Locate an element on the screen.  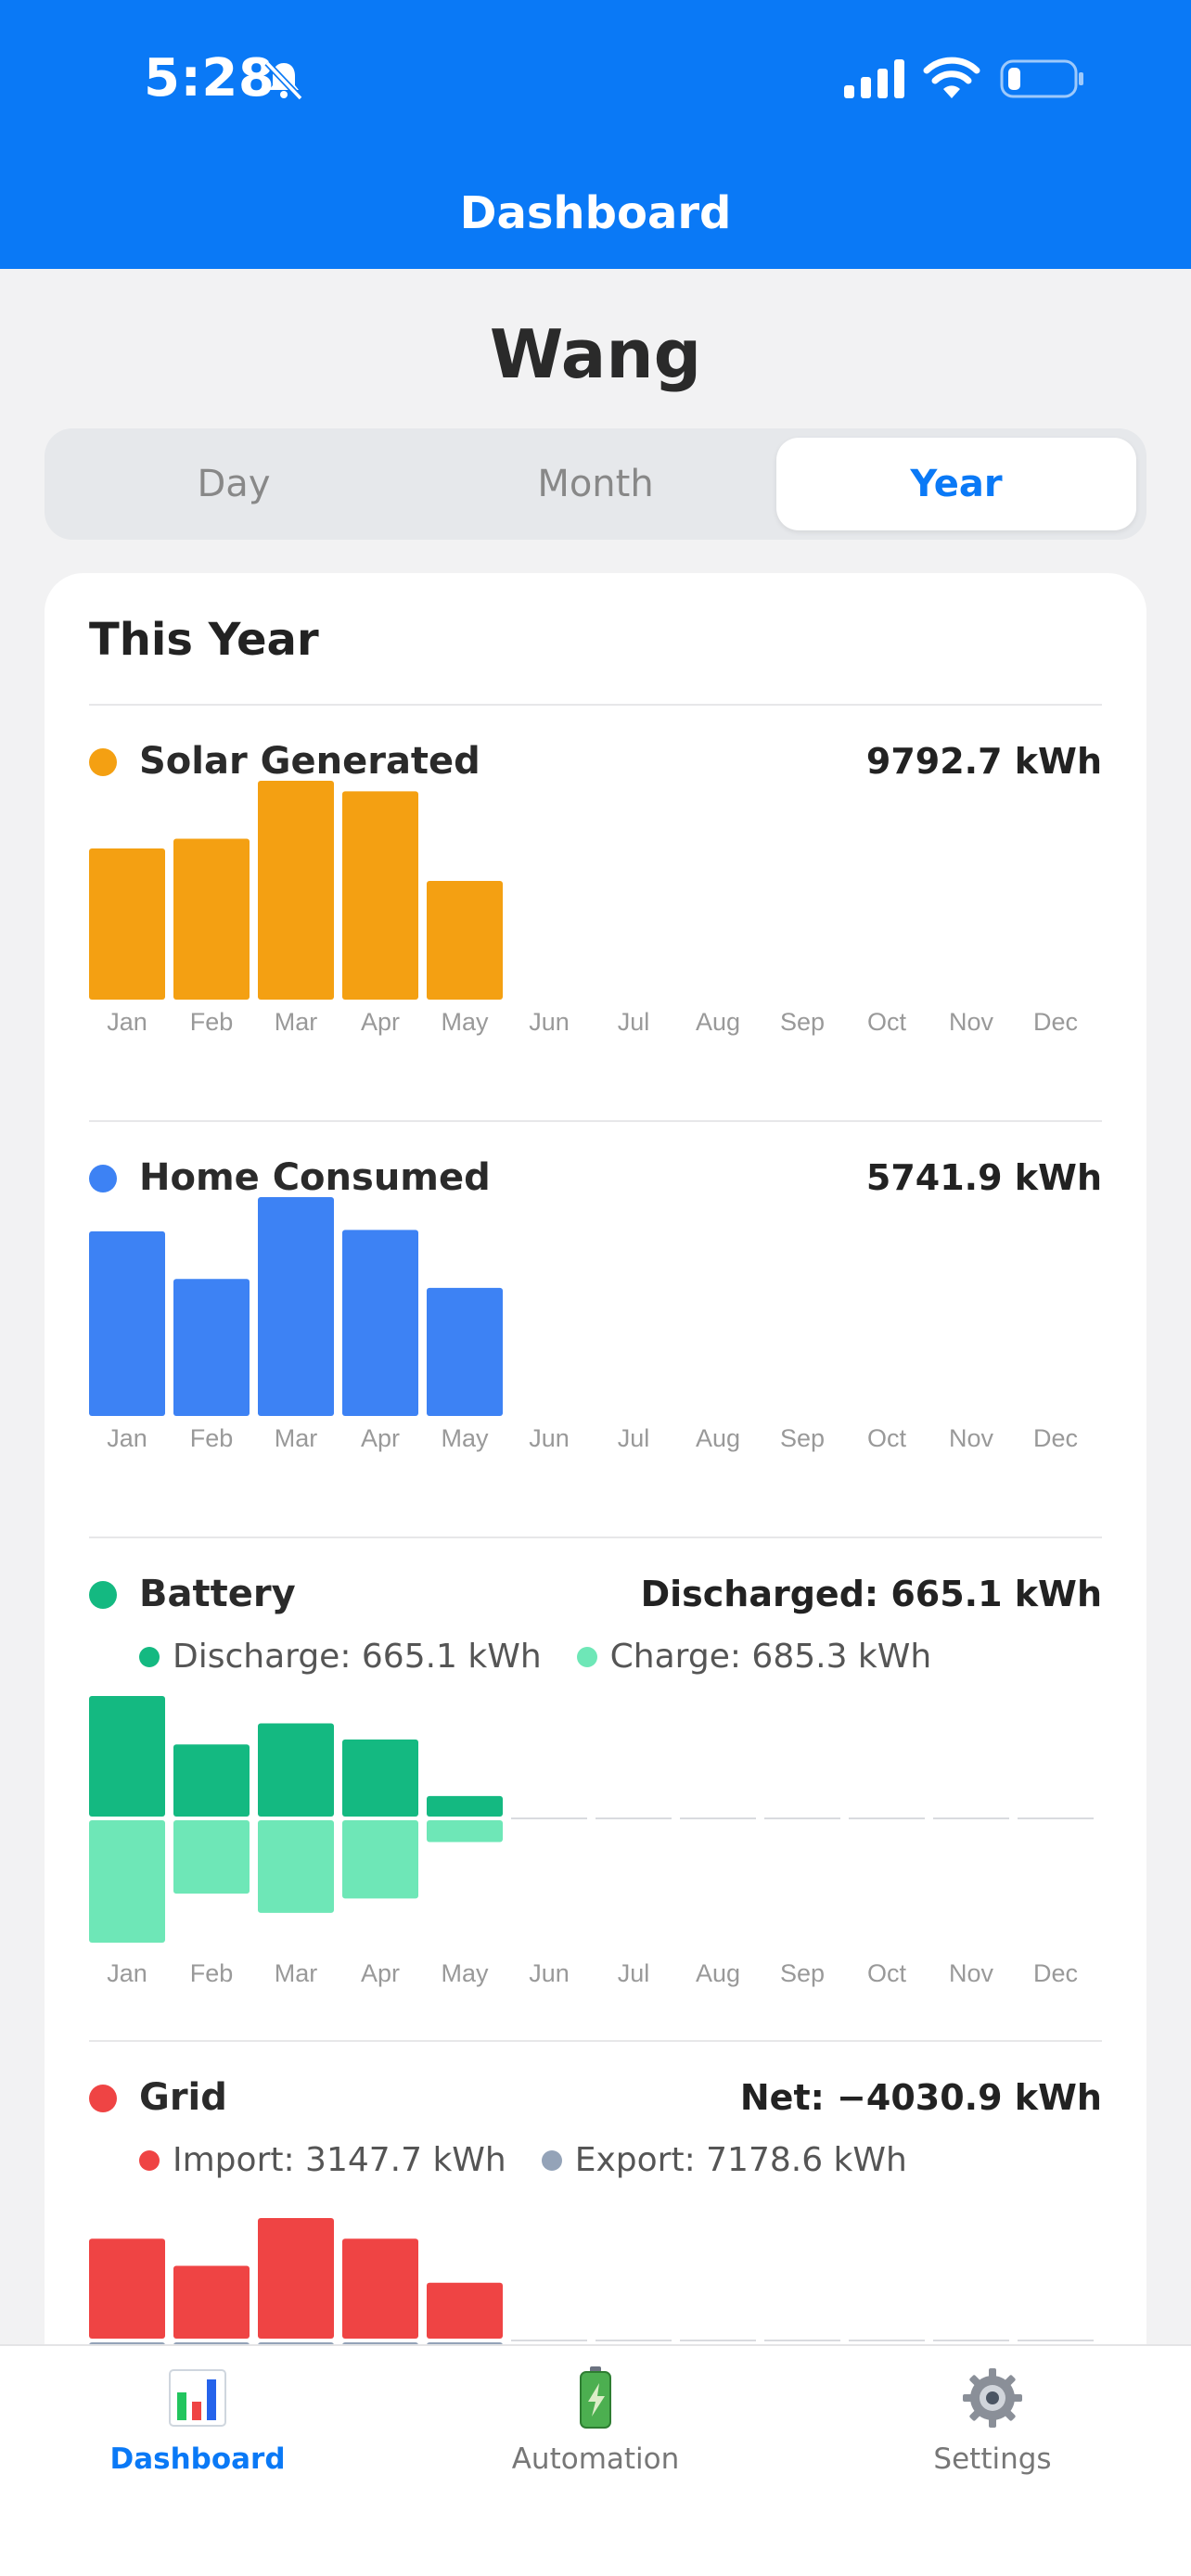
legend-item: Discharge: 665.1 kWh is located at coordinates (340, 1657).